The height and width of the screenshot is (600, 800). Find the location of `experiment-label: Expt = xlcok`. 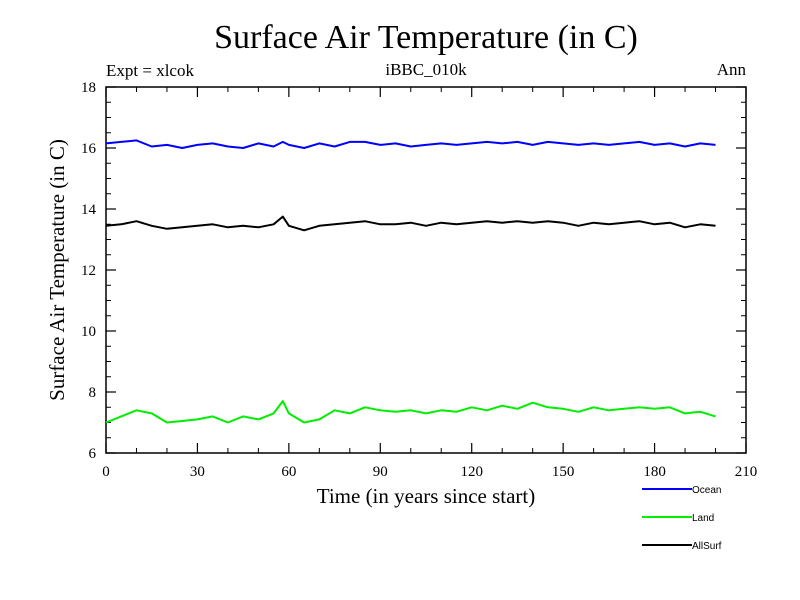

experiment-label: Expt = xlcok is located at coordinates (150, 70).